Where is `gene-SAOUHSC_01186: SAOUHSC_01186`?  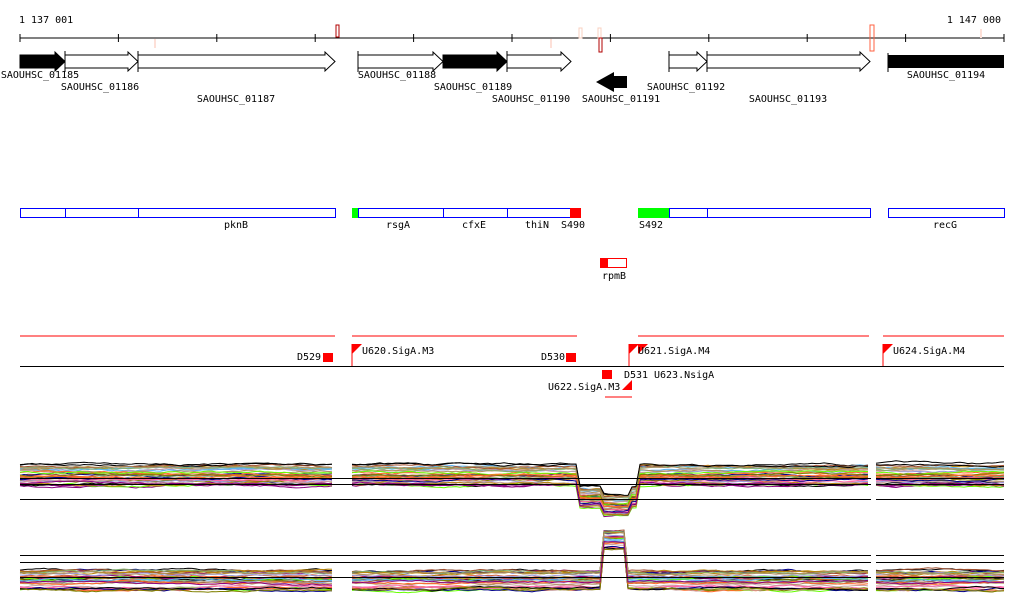 gene-SAOUHSC_01186: SAOUHSC_01186 is located at coordinates (100, 71).